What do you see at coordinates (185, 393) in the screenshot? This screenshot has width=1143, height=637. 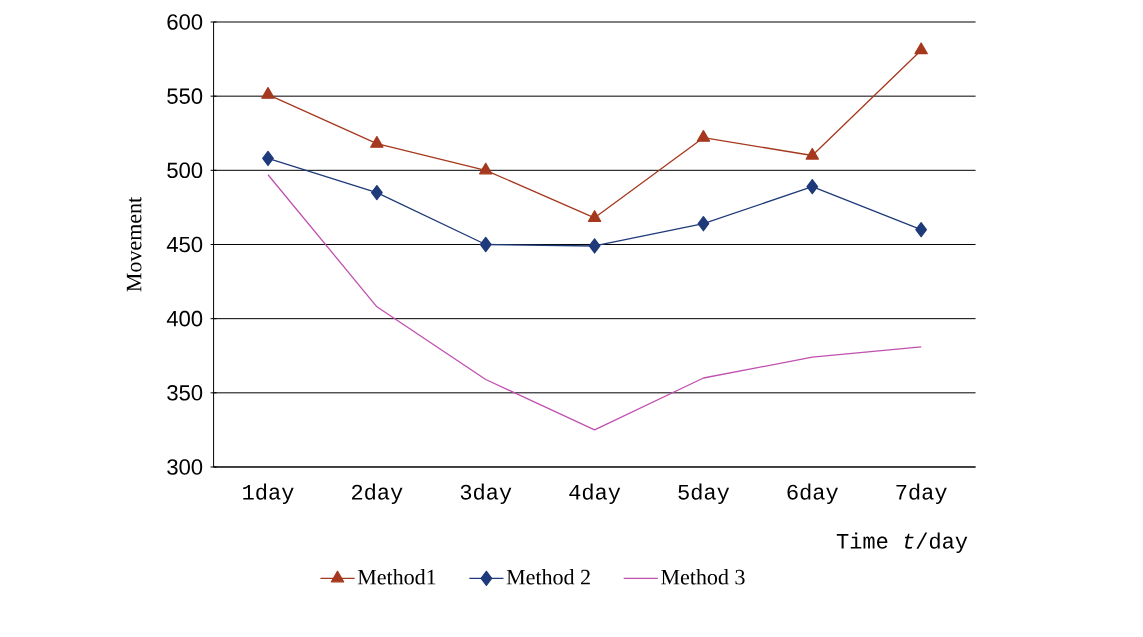 I see `y-tick-label: 350` at bounding box center [185, 393].